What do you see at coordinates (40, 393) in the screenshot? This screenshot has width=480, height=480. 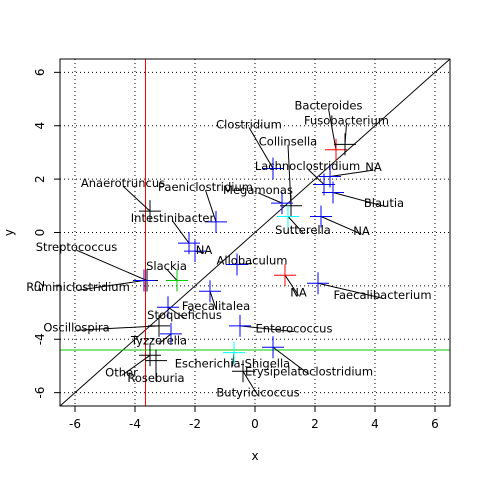 I see `y-tick-label: -6` at bounding box center [40, 393].